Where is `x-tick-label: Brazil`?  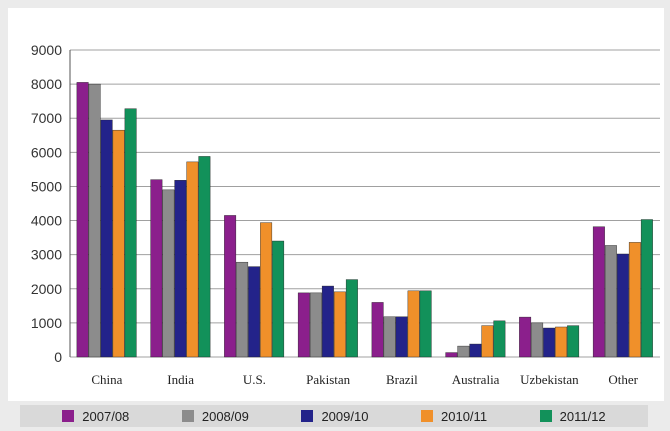 x-tick-label: Brazil is located at coordinates (402, 379).